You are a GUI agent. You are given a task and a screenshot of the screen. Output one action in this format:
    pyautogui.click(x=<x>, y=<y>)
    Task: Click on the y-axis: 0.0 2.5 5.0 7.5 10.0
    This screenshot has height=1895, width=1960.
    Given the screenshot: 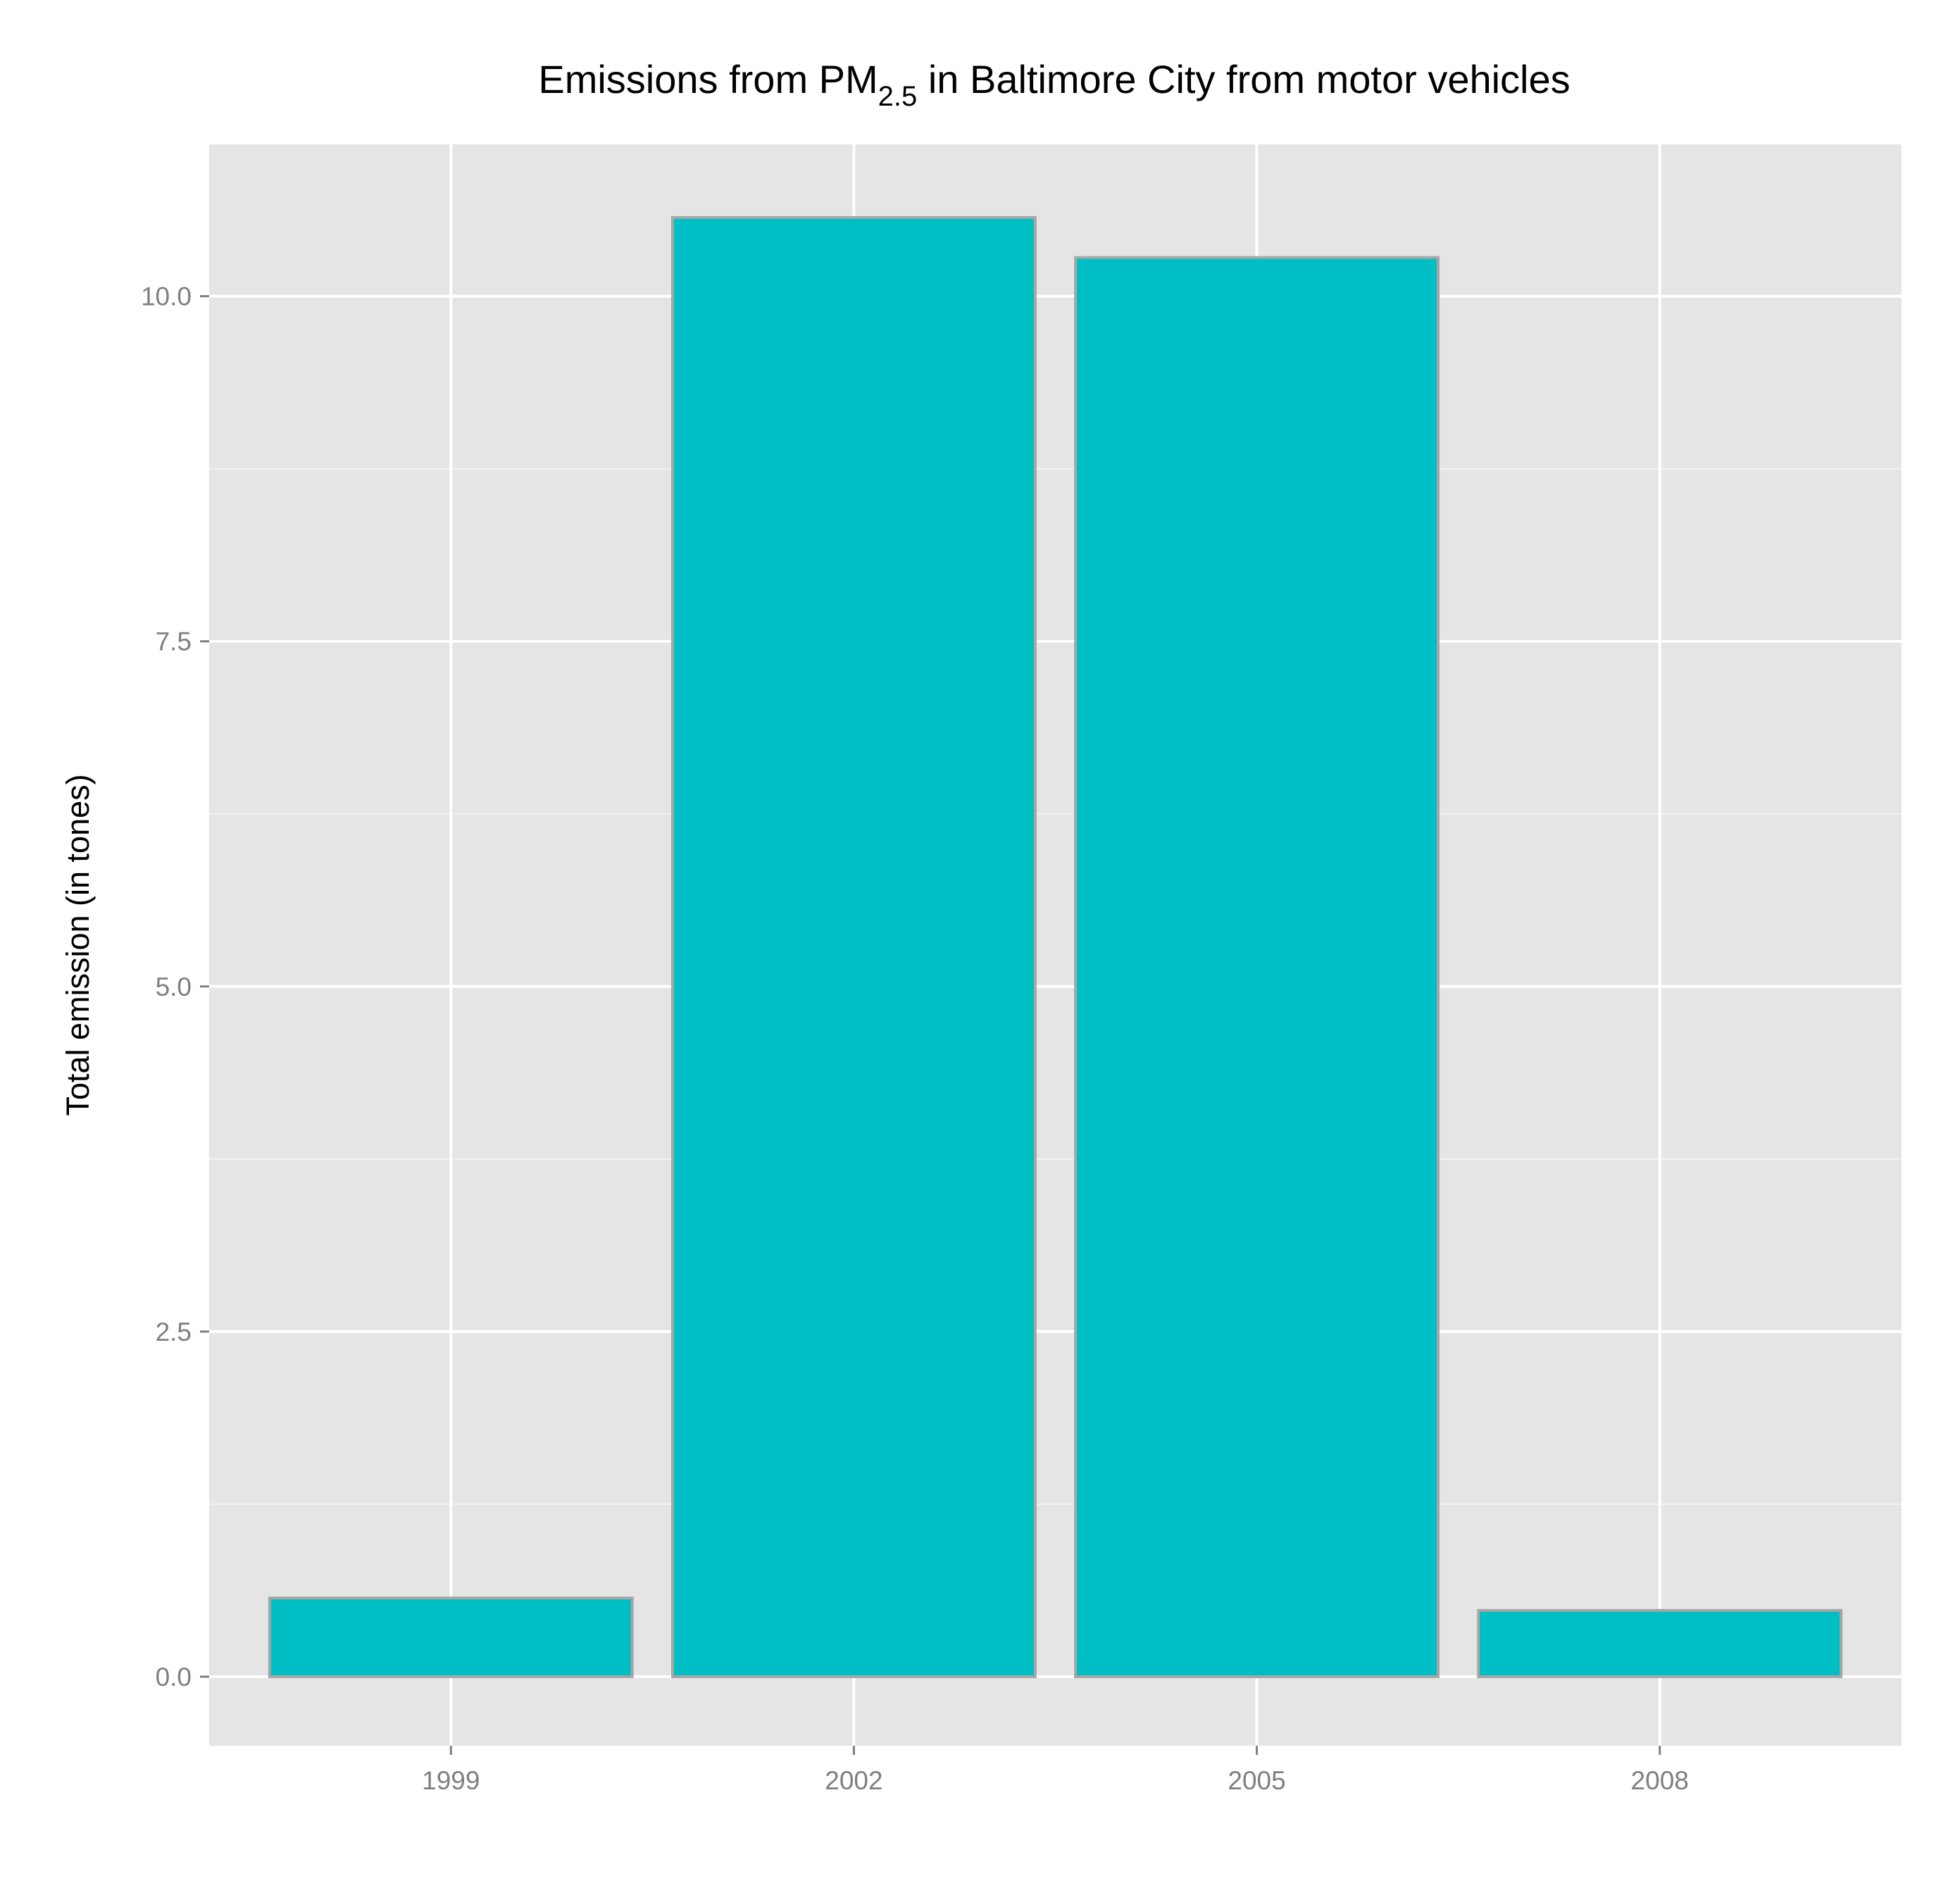 What is the action you would take?
    pyautogui.click(x=175, y=986)
    